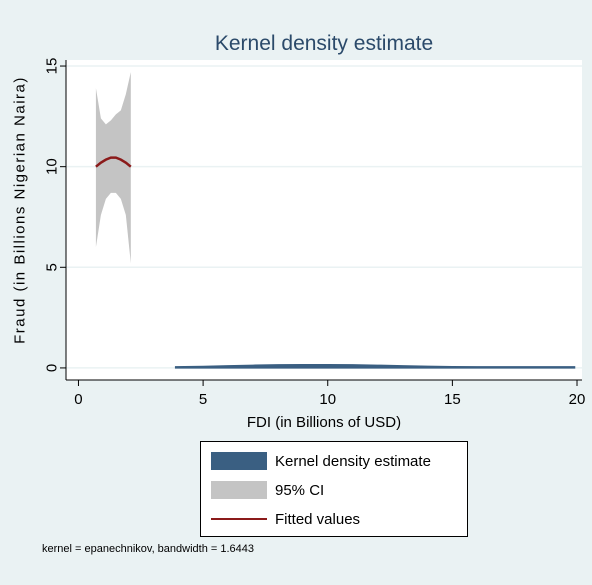 The width and height of the screenshot is (592, 585). What do you see at coordinates (20, 210) in the screenshot?
I see `y-axis-label: Fraud (in Billions Nigerian Naira)` at bounding box center [20, 210].